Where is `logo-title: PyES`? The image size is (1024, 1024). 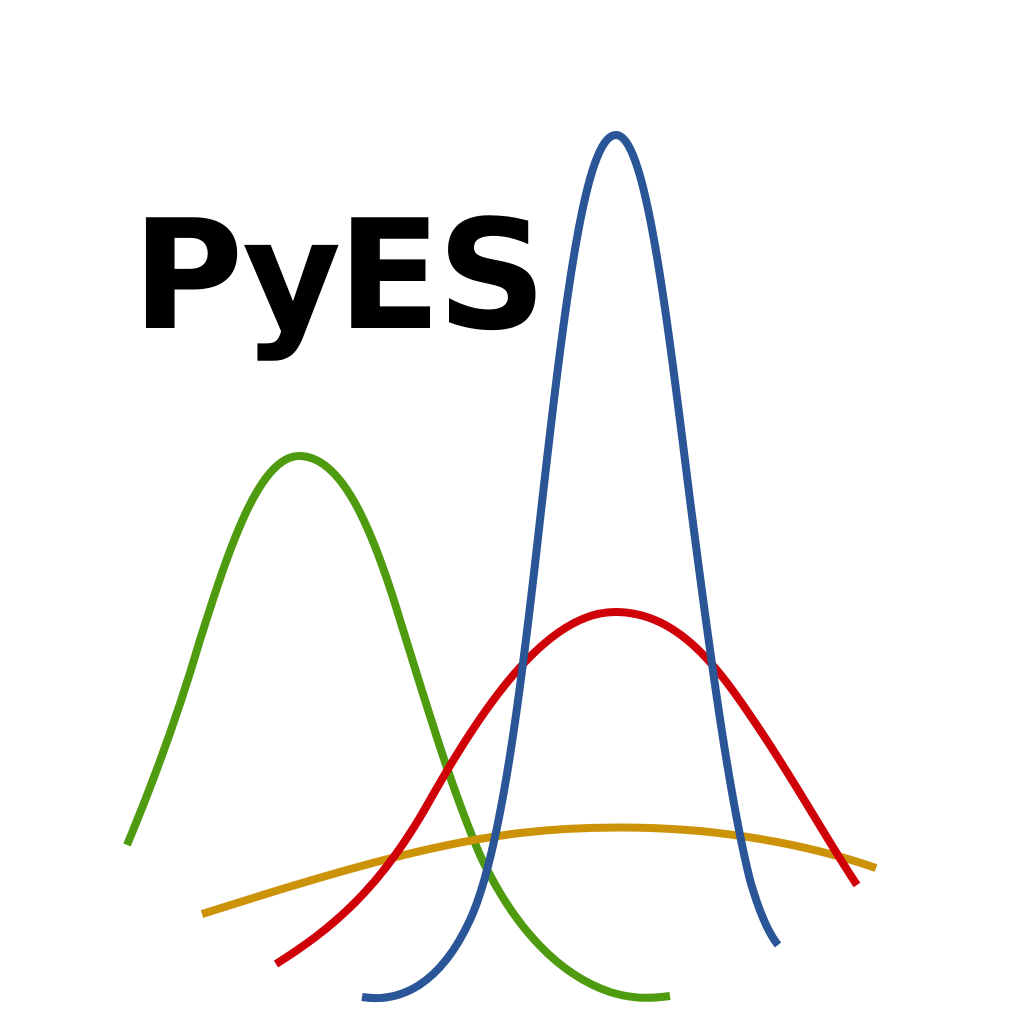
logo-title: PyES is located at coordinates (339, 275).